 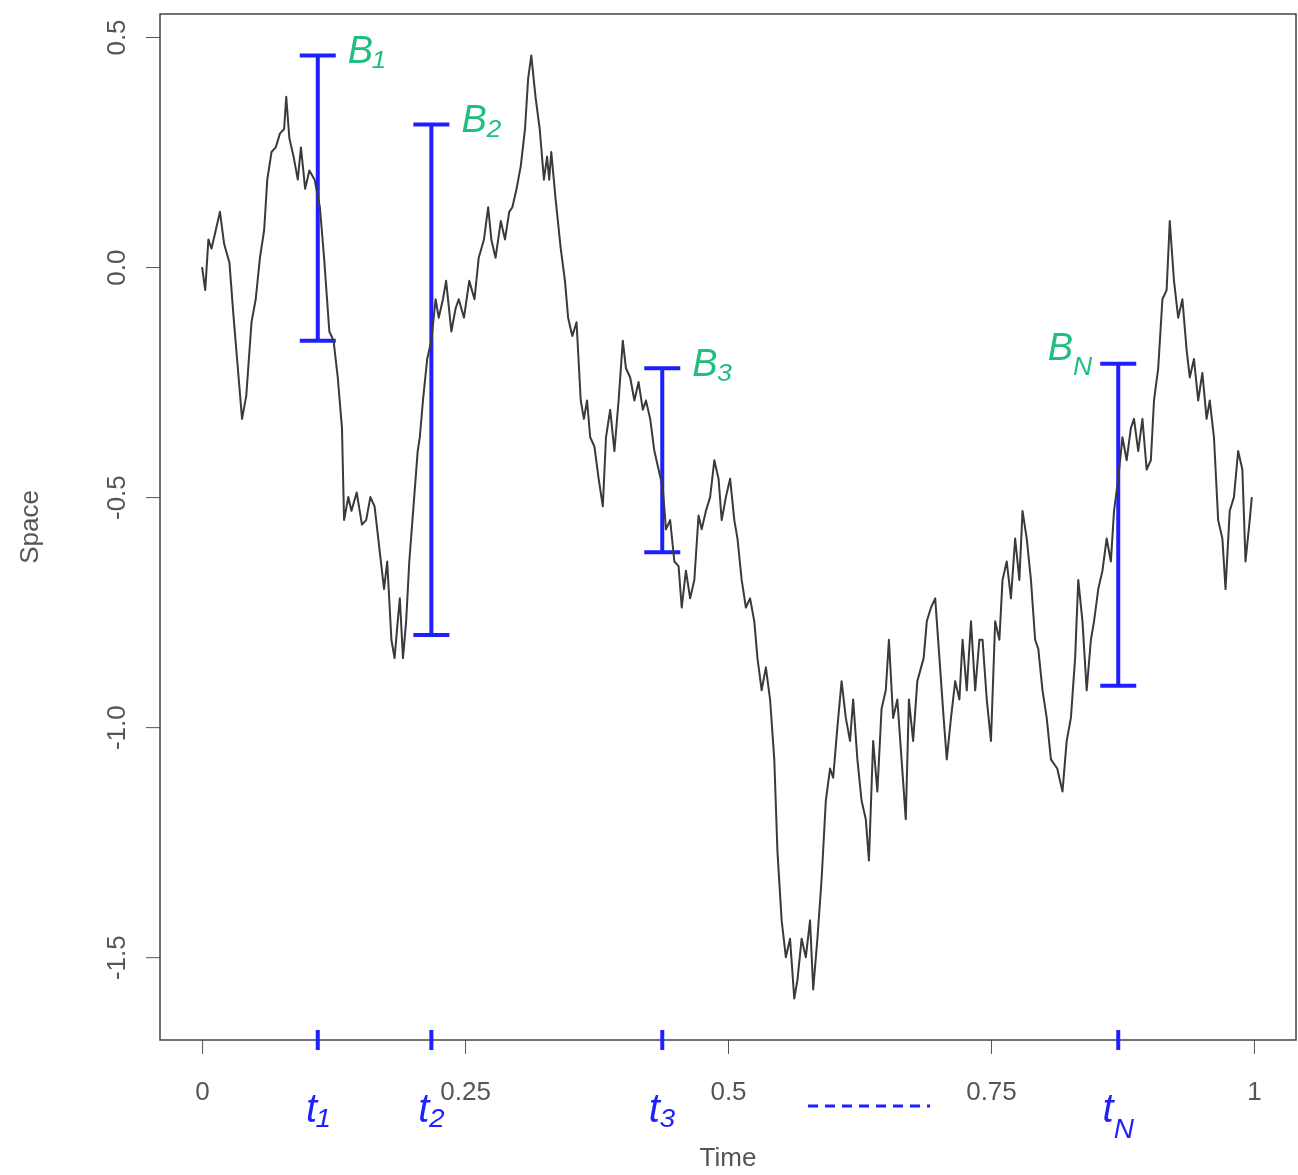 I want to click on annotation: t₃, so click(x=662, y=1108).